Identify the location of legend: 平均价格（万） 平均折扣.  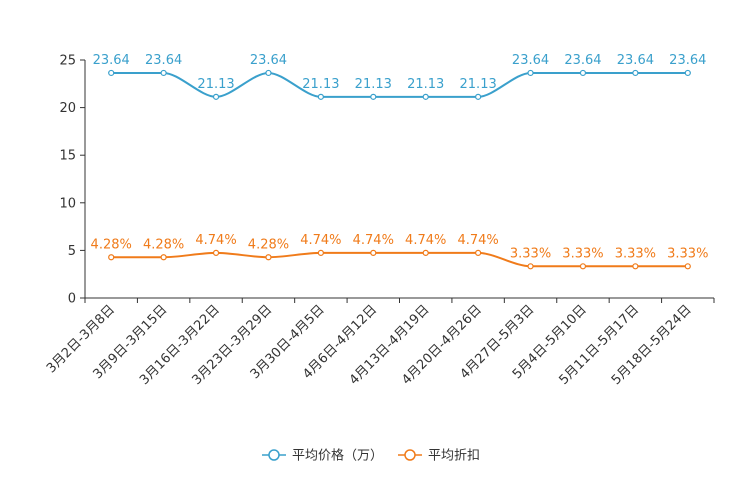
(371, 456).